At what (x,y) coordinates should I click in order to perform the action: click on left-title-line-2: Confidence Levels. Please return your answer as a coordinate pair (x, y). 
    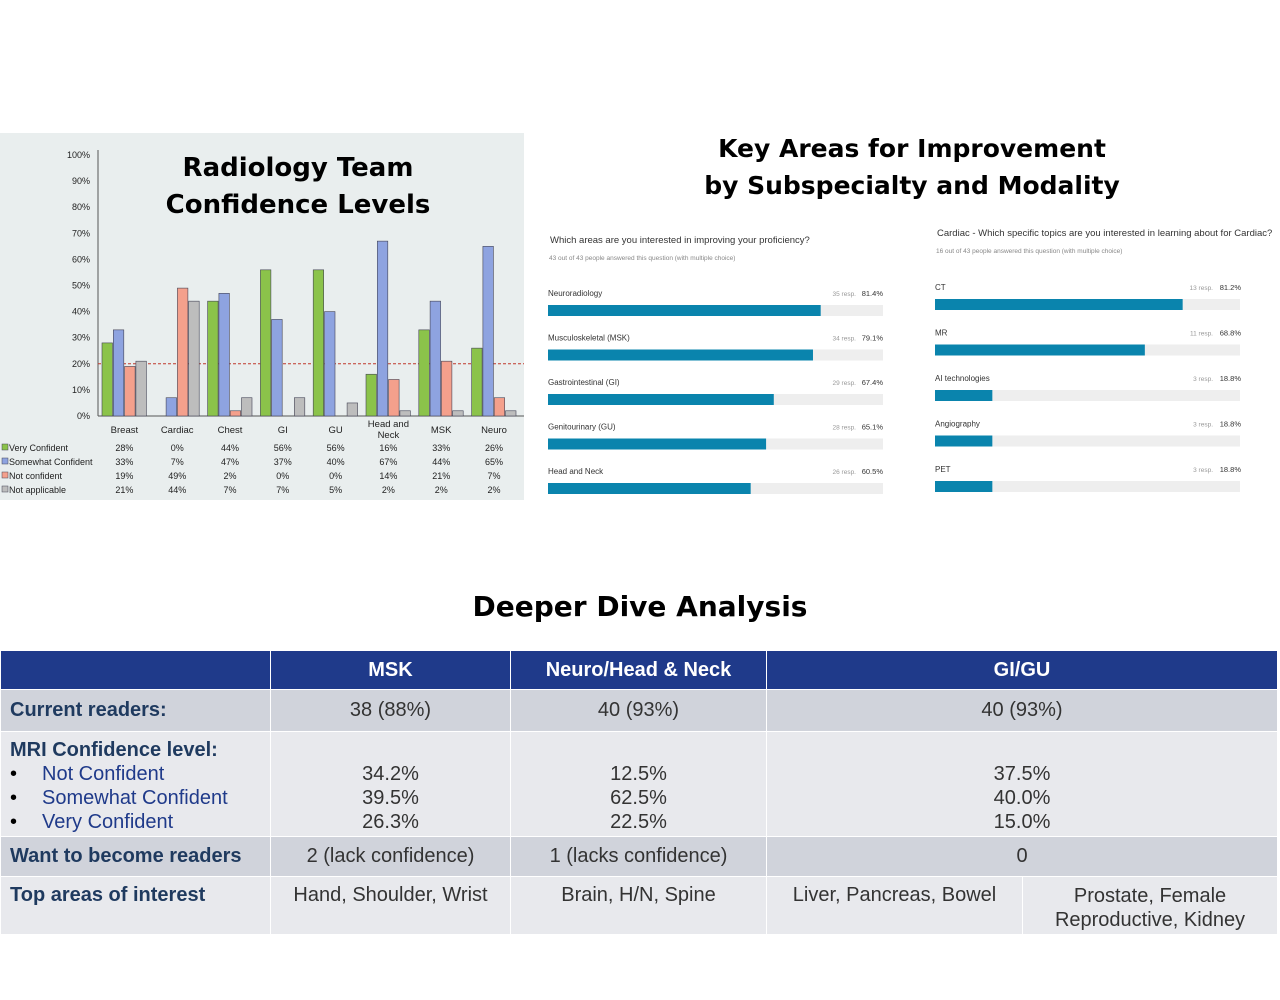
    Looking at the image, I should click on (298, 205).